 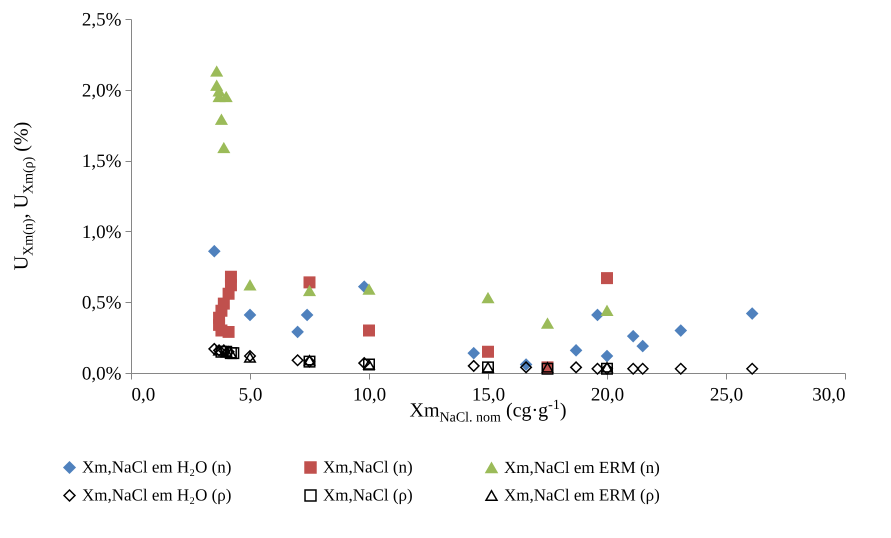 I want to click on x-tick-label: 0,0, so click(x=144, y=395).